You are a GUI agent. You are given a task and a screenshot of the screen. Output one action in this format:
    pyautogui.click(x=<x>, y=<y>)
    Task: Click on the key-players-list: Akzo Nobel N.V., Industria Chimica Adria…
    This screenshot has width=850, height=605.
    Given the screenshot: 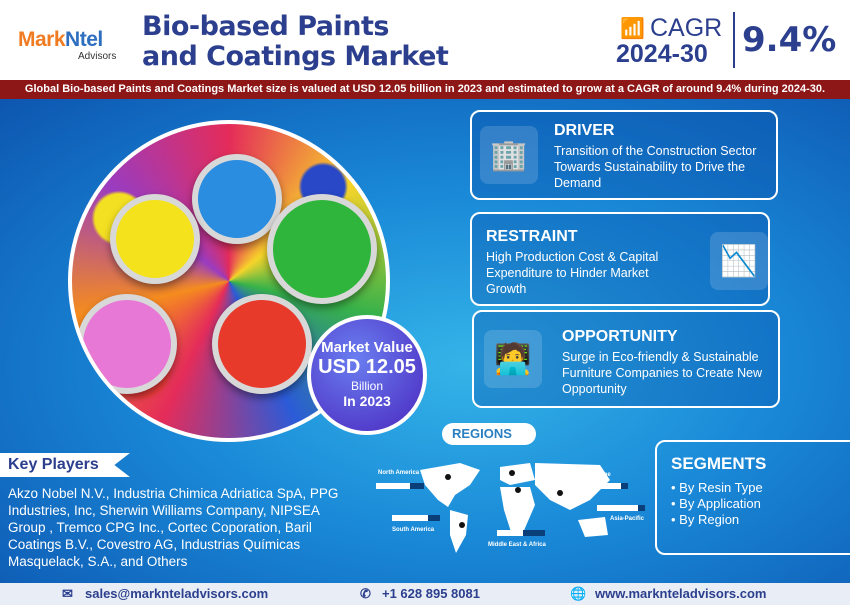 What is the action you would take?
    pyautogui.click(x=173, y=527)
    